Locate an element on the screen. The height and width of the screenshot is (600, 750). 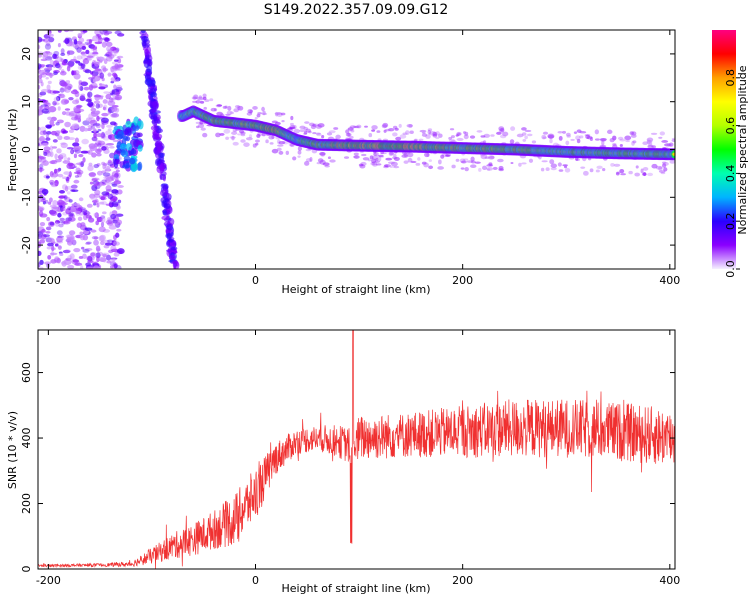
x-tick-label: 200 is located at coordinates (462, 580).